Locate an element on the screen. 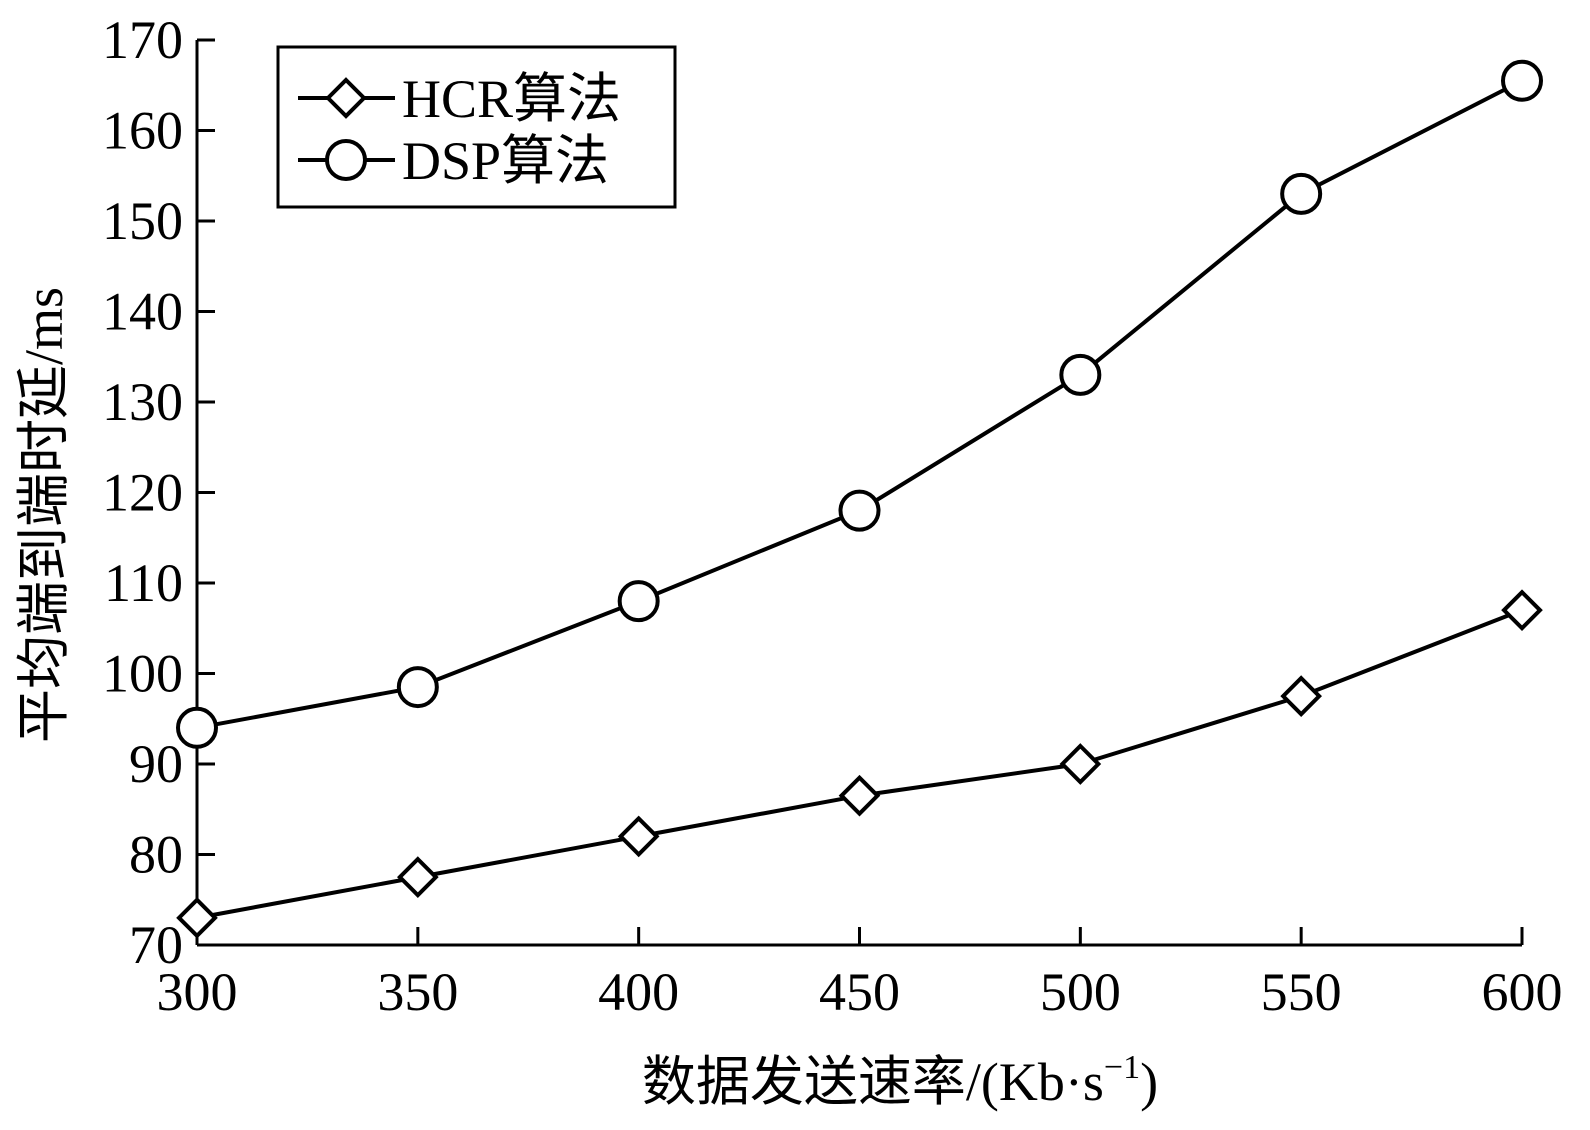  legend-diamond-marker is located at coordinates (346, 98).